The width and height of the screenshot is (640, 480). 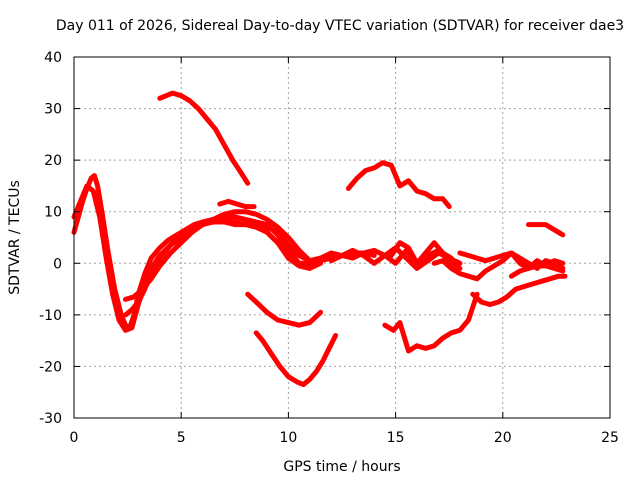 I want to click on series-arc-late-a, so click(x=421, y=253).